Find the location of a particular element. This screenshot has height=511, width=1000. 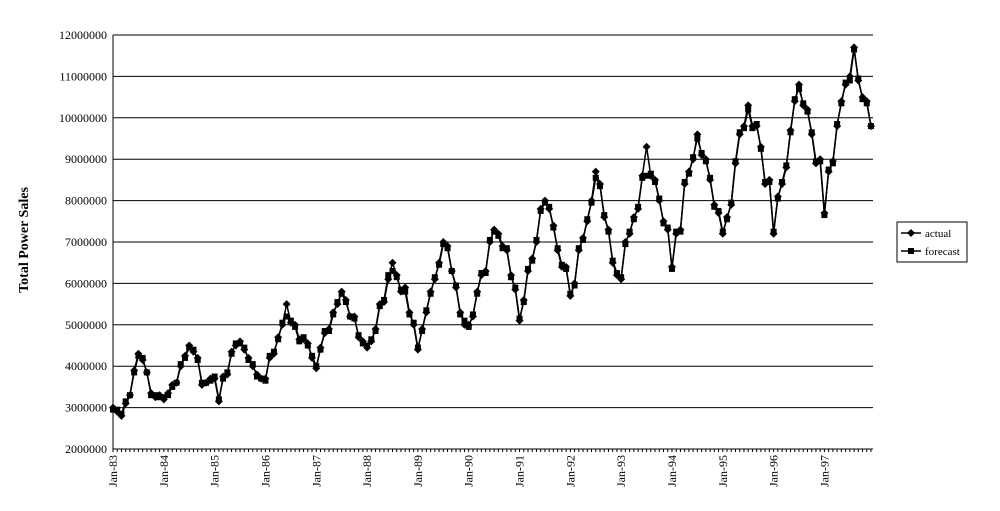

x-tick-label: Jan-86 is located at coordinates (265, 471).